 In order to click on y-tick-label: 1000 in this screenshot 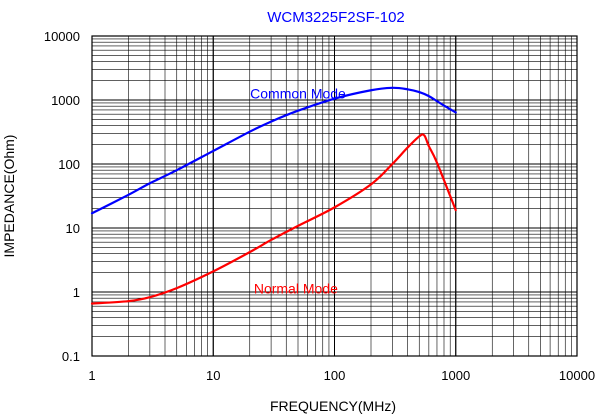, I will do `click(65, 100)`.